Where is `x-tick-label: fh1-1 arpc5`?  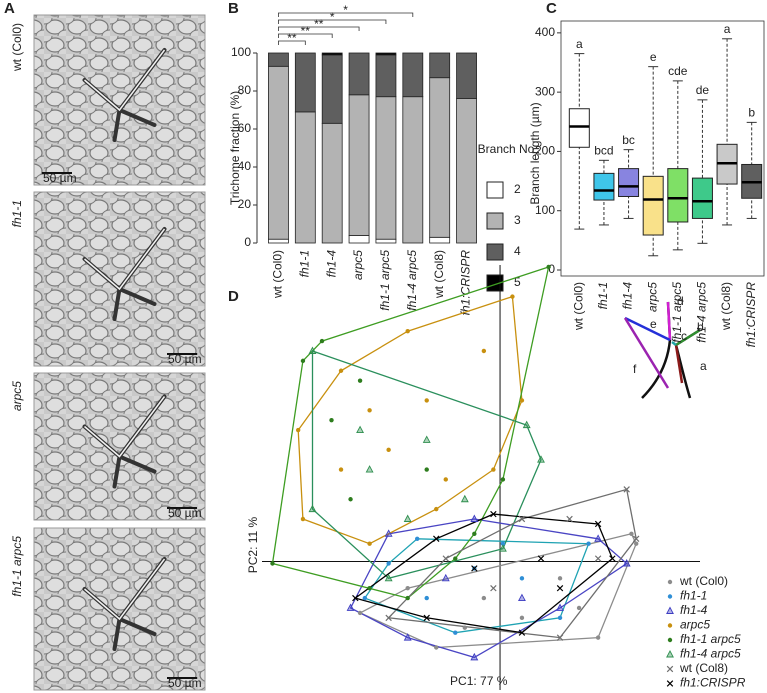 x-tick-label: fh1-1 arpc5 is located at coordinates (677, 312).